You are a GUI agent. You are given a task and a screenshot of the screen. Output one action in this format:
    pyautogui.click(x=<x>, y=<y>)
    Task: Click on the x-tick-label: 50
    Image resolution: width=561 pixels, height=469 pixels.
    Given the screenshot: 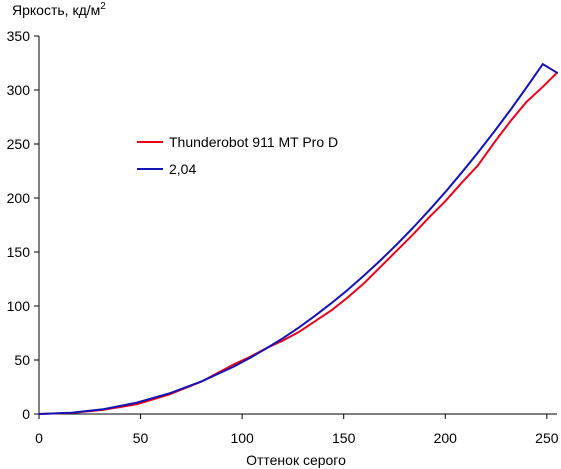 What is the action you would take?
    pyautogui.click(x=141, y=438)
    